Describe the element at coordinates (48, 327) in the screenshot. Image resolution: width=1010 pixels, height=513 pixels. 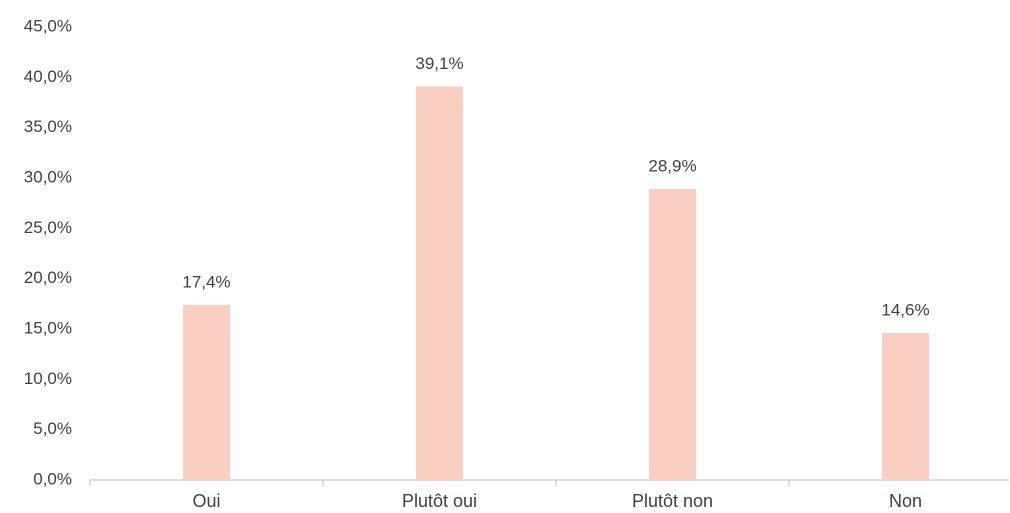
I see `y-tick-label: 15,0%` at that location.